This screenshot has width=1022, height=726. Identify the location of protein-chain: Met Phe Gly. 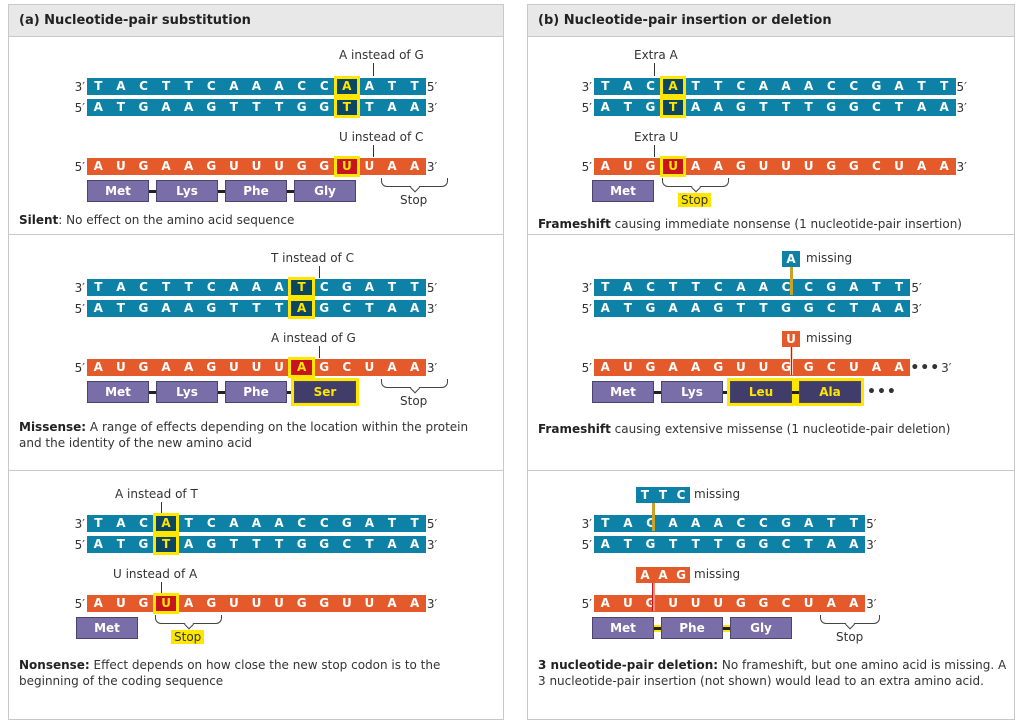
(692, 628).